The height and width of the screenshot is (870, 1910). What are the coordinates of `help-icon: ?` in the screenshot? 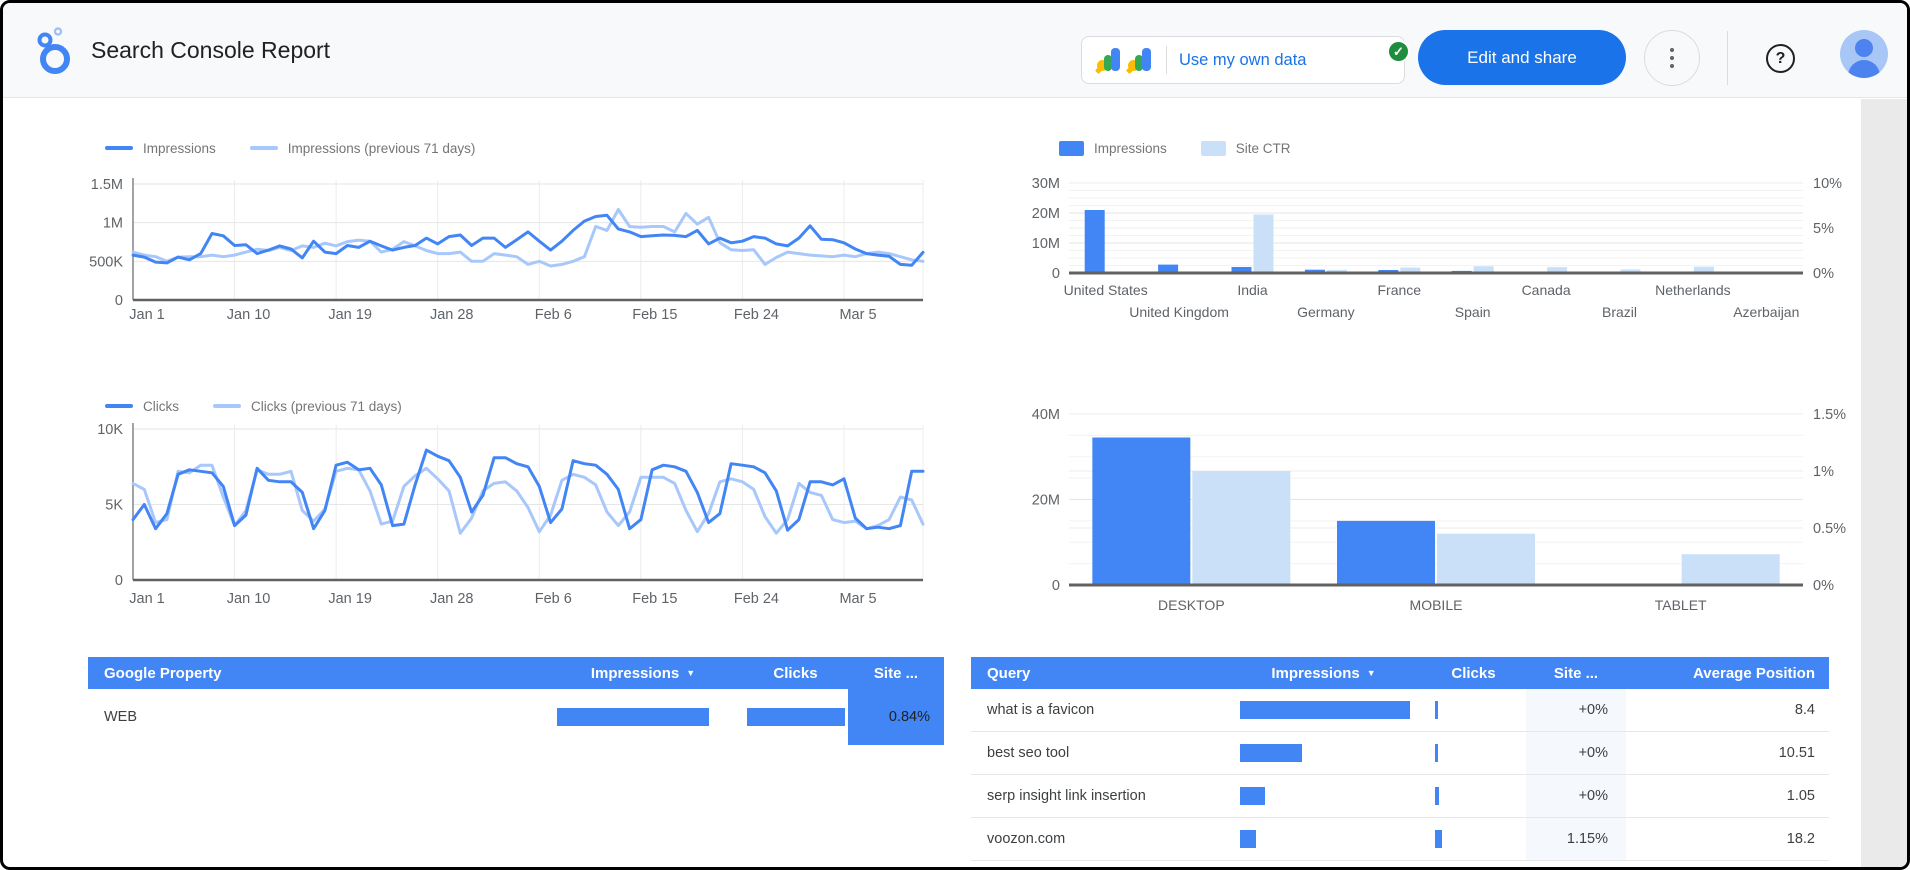 It's located at (1780, 58).